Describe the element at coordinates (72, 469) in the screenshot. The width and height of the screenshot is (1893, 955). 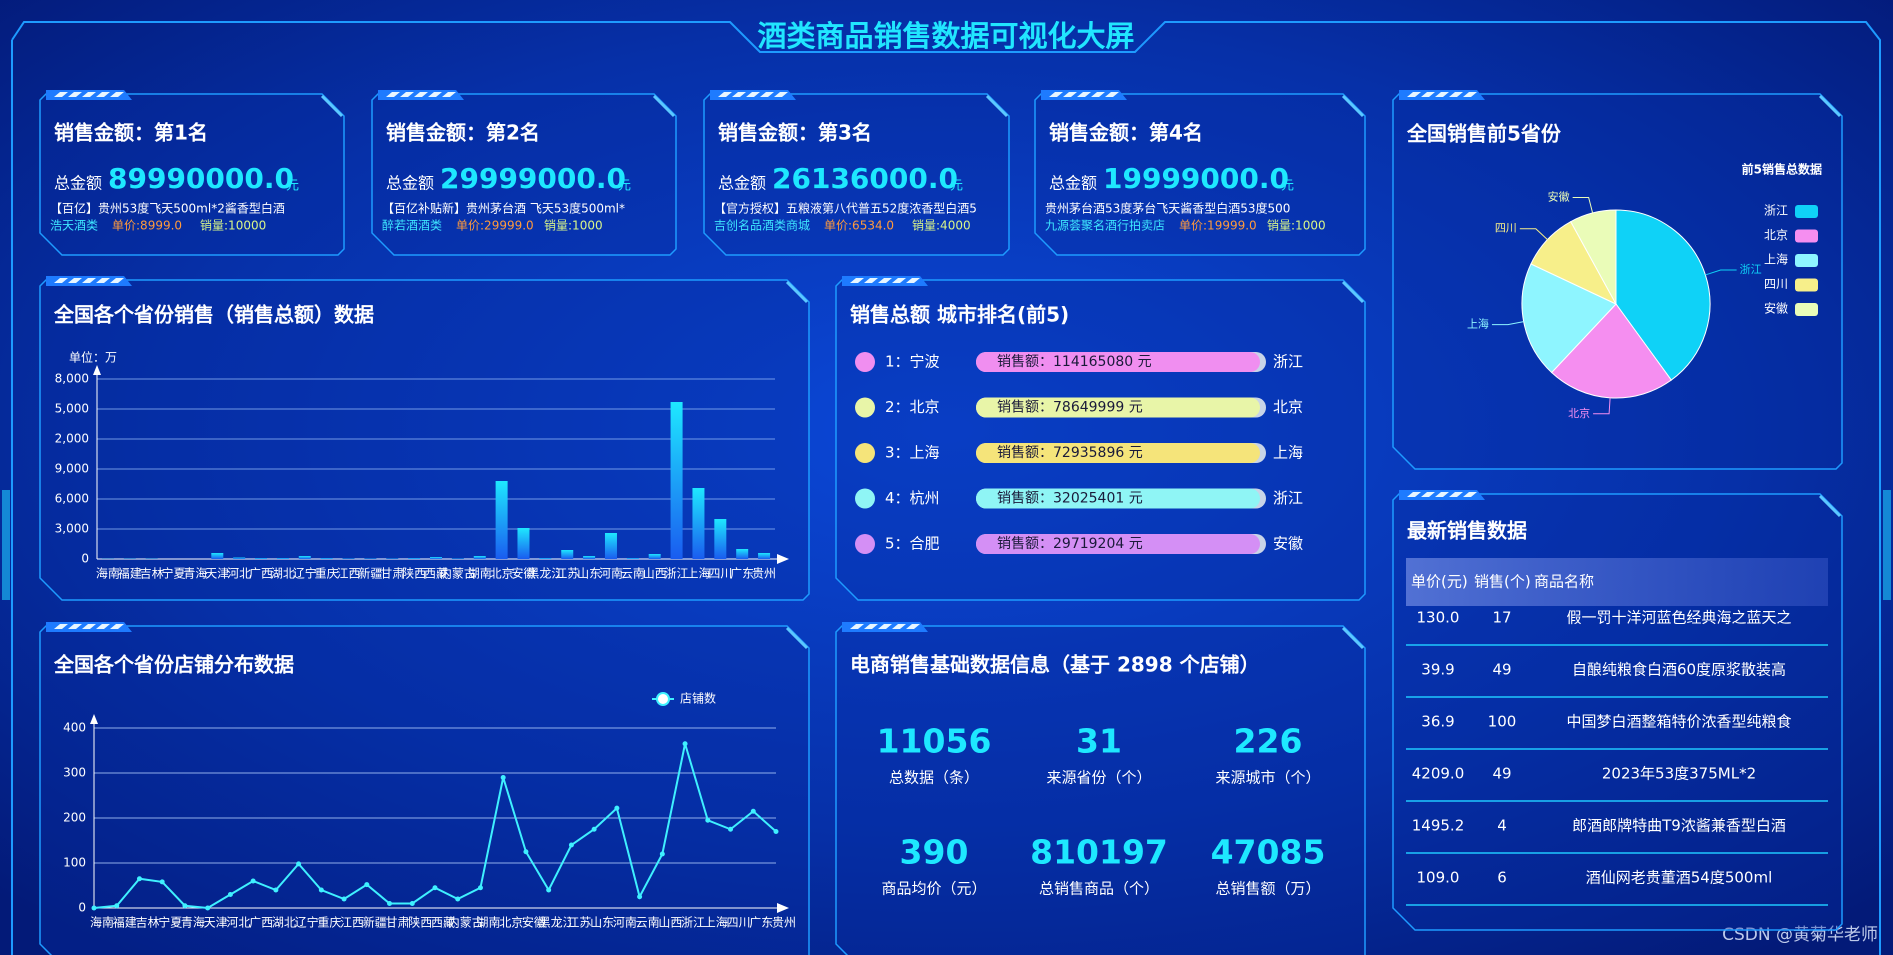
I see `y-tick-label: 9,000` at that location.